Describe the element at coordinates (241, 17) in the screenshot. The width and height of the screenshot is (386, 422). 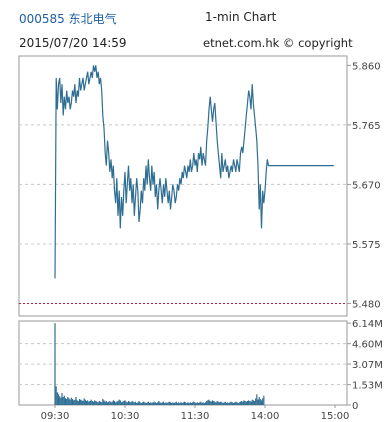
I see `chart-type-label: 1-min Chart` at that location.